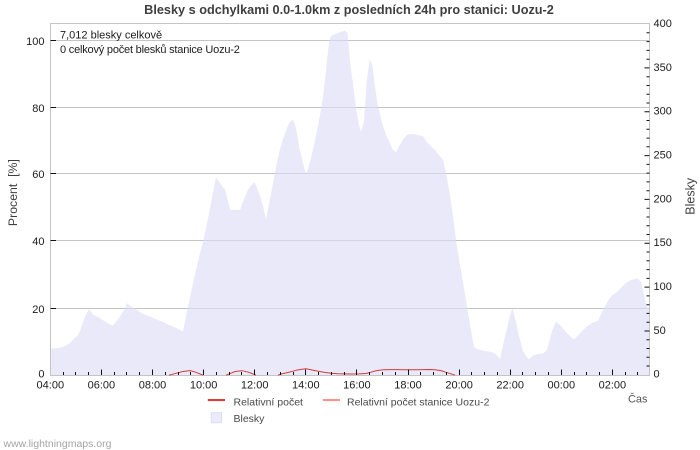  What do you see at coordinates (663, 112) in the screenshot?
I see `svg-text: 300` at bounding box center [663, 112].